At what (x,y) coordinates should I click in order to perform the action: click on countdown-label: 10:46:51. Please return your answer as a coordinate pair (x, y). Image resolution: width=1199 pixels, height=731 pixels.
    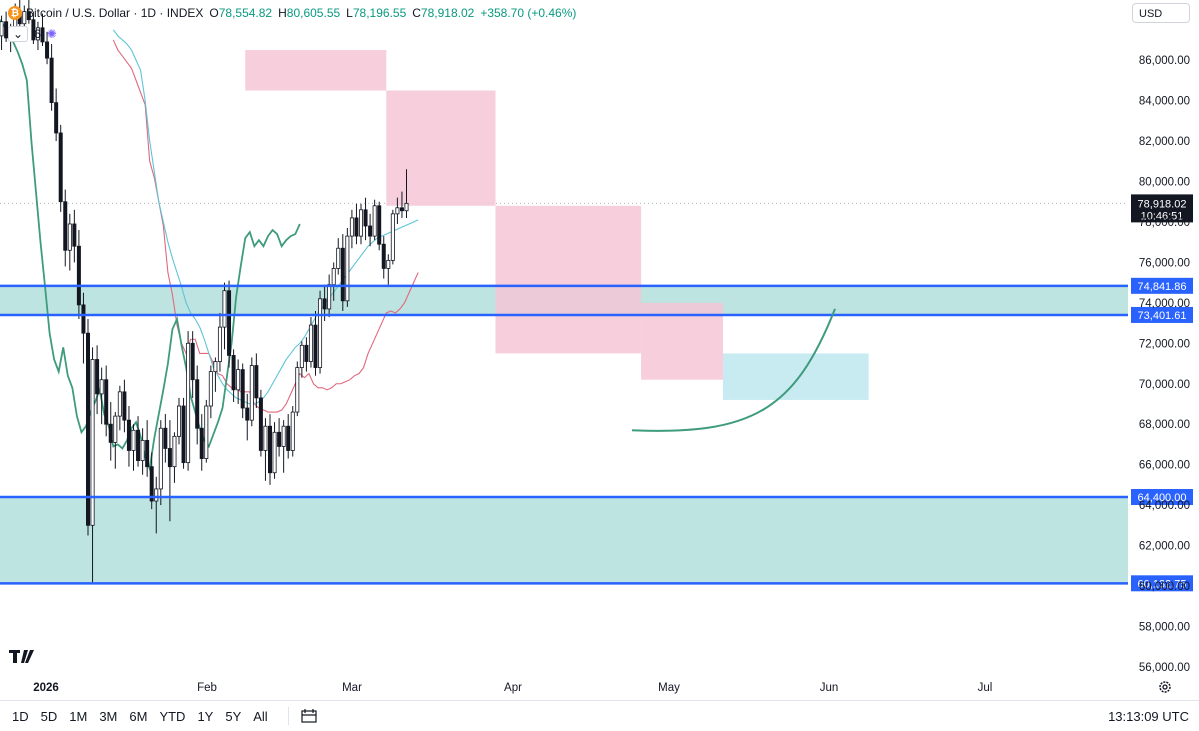
    Looking at the image, I should click on (1162, 216).